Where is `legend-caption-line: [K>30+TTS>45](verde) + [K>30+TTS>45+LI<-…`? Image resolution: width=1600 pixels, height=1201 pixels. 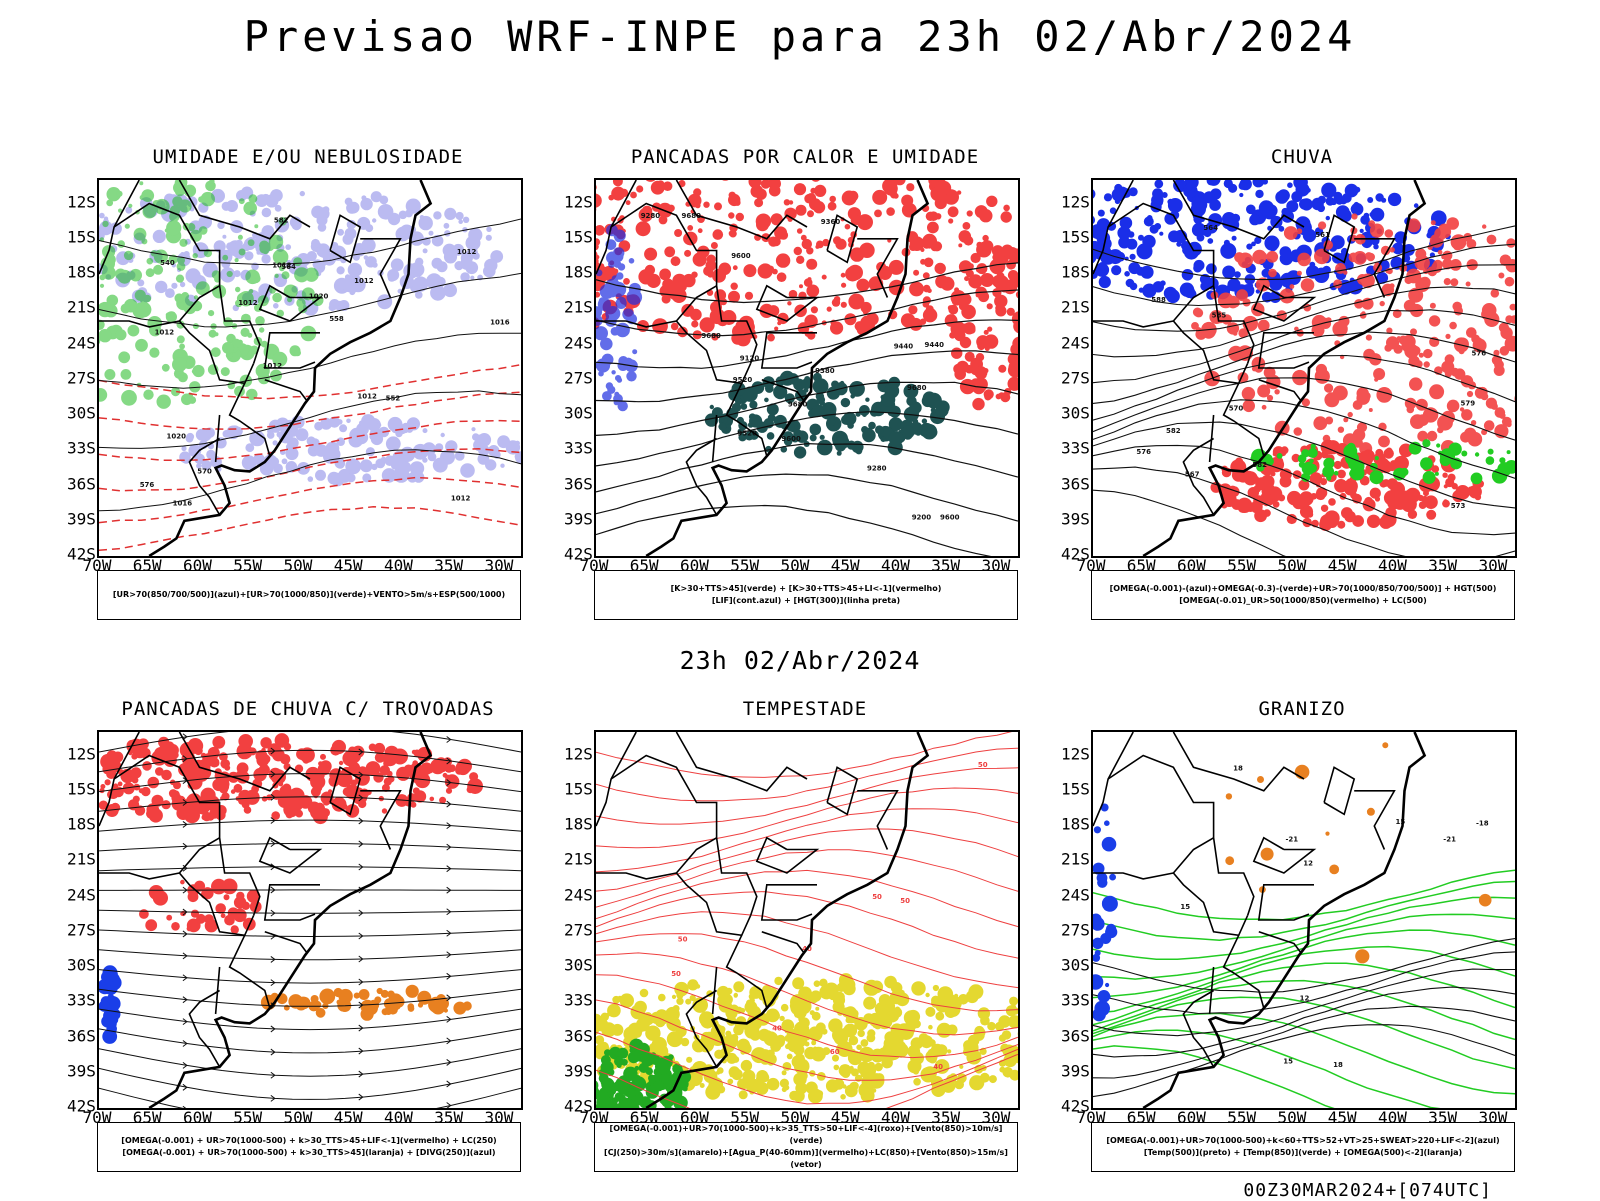 legend-caption-line: [K>30+TTS>45](verde) + [K>30+TTS>45+LI<-… is located at coordinates (806, 589).